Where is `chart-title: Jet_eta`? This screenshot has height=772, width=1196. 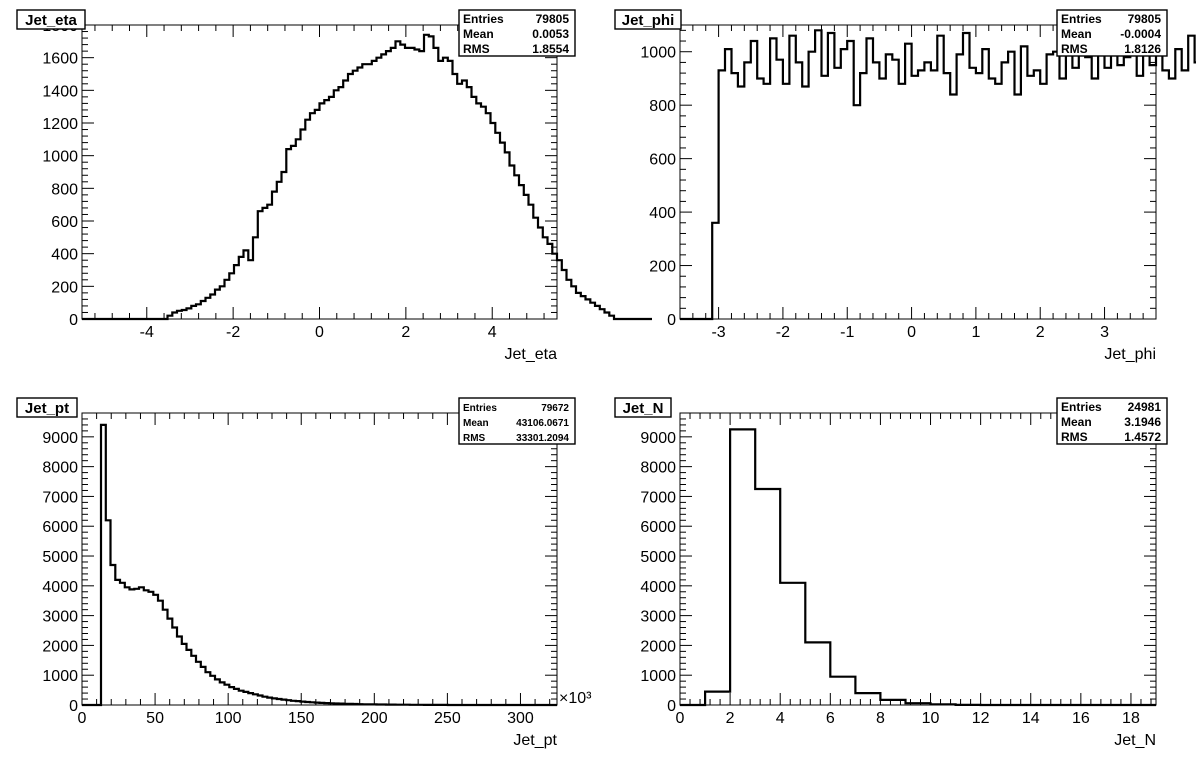 chart-title: Jet_eta is located at coordinates (51, 20).